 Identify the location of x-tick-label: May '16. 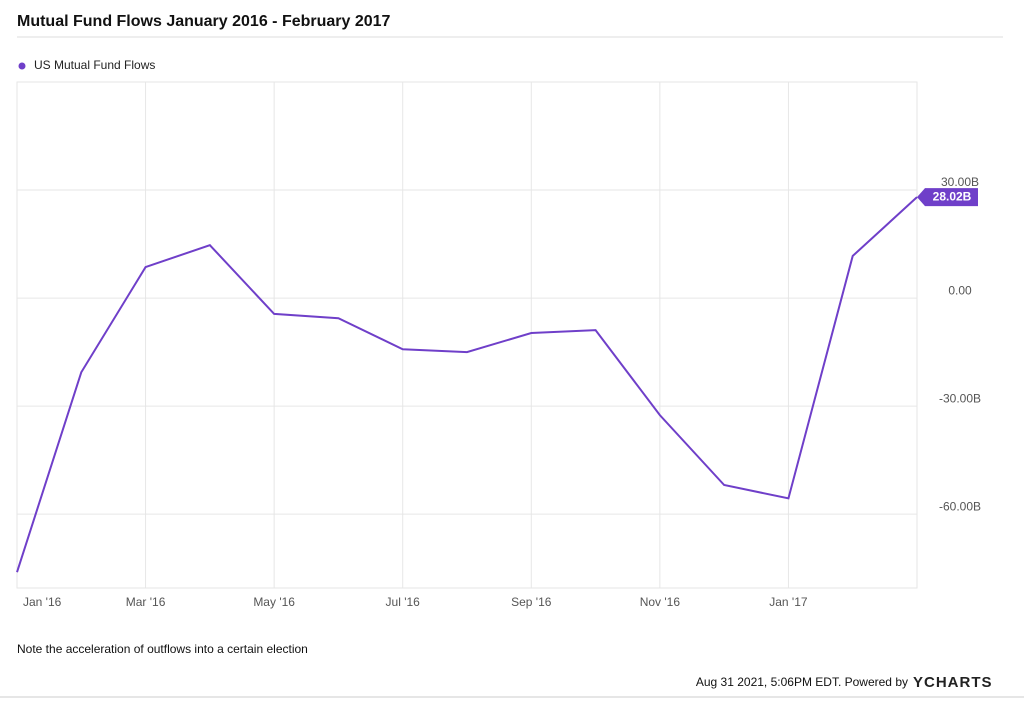
(274, 602).